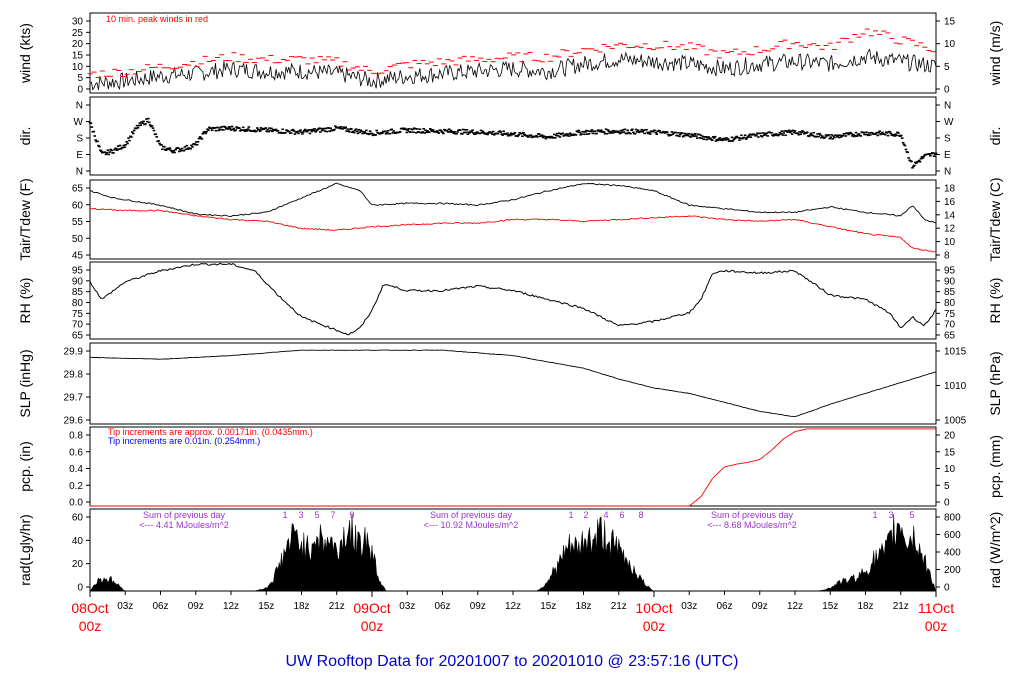 Image resolution: width=1024 pixels, height=700 pixels. Describe the element at coordinates (184, 525) in the screenshot. I see `daily-sum-value: <--- 4.41 MJoules/m^2` at that location.